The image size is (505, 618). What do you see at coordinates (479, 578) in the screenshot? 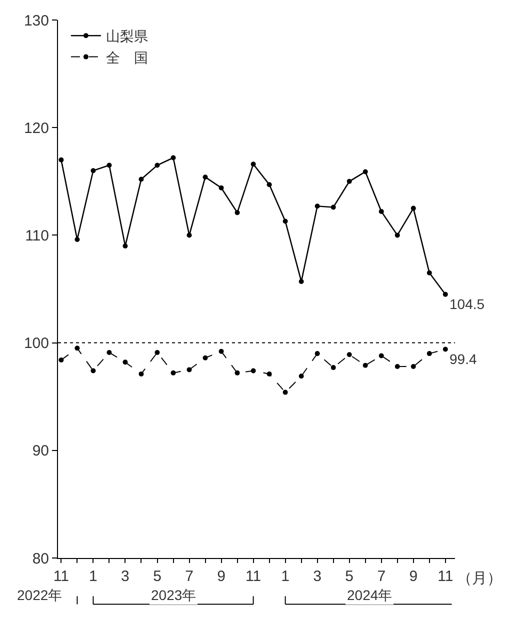
I see `x-axis-title: （月）` at bounding box center [479, 578].